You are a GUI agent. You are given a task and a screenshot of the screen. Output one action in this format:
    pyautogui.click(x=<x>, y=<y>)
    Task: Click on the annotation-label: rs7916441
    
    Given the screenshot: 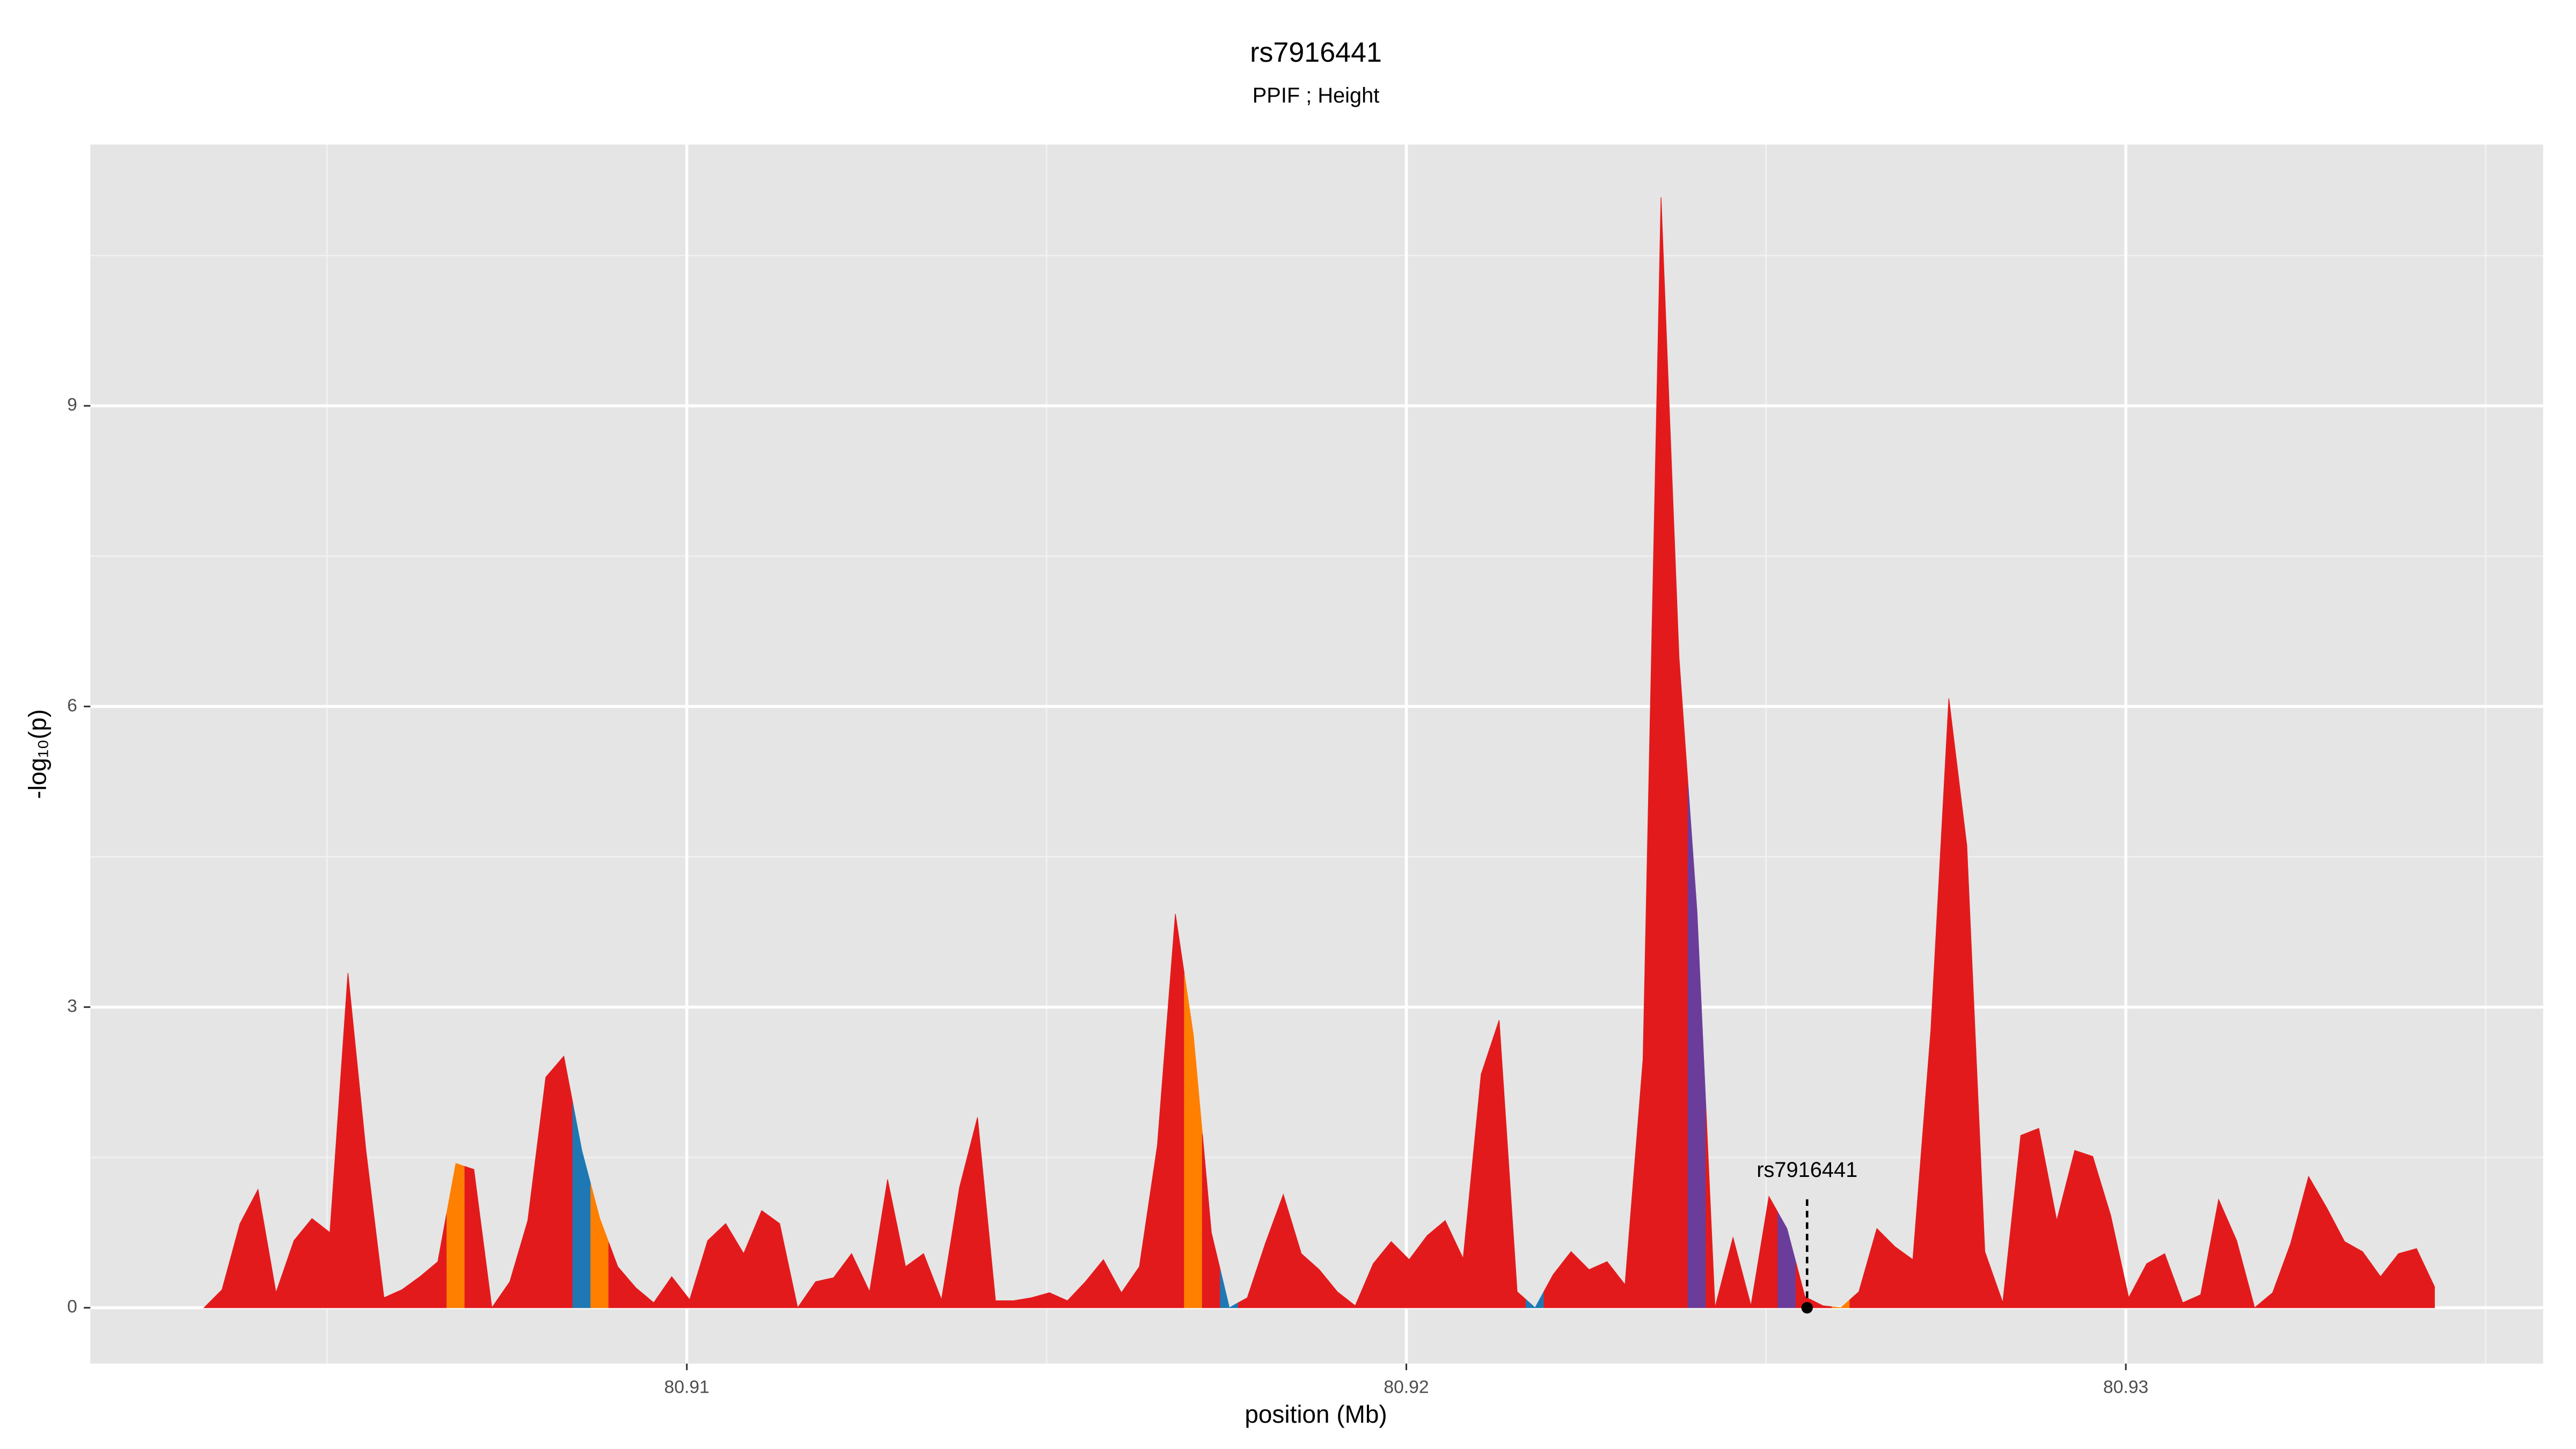 What is the action you would take?
    pyautogui.click(x=1807, y=1170)
    